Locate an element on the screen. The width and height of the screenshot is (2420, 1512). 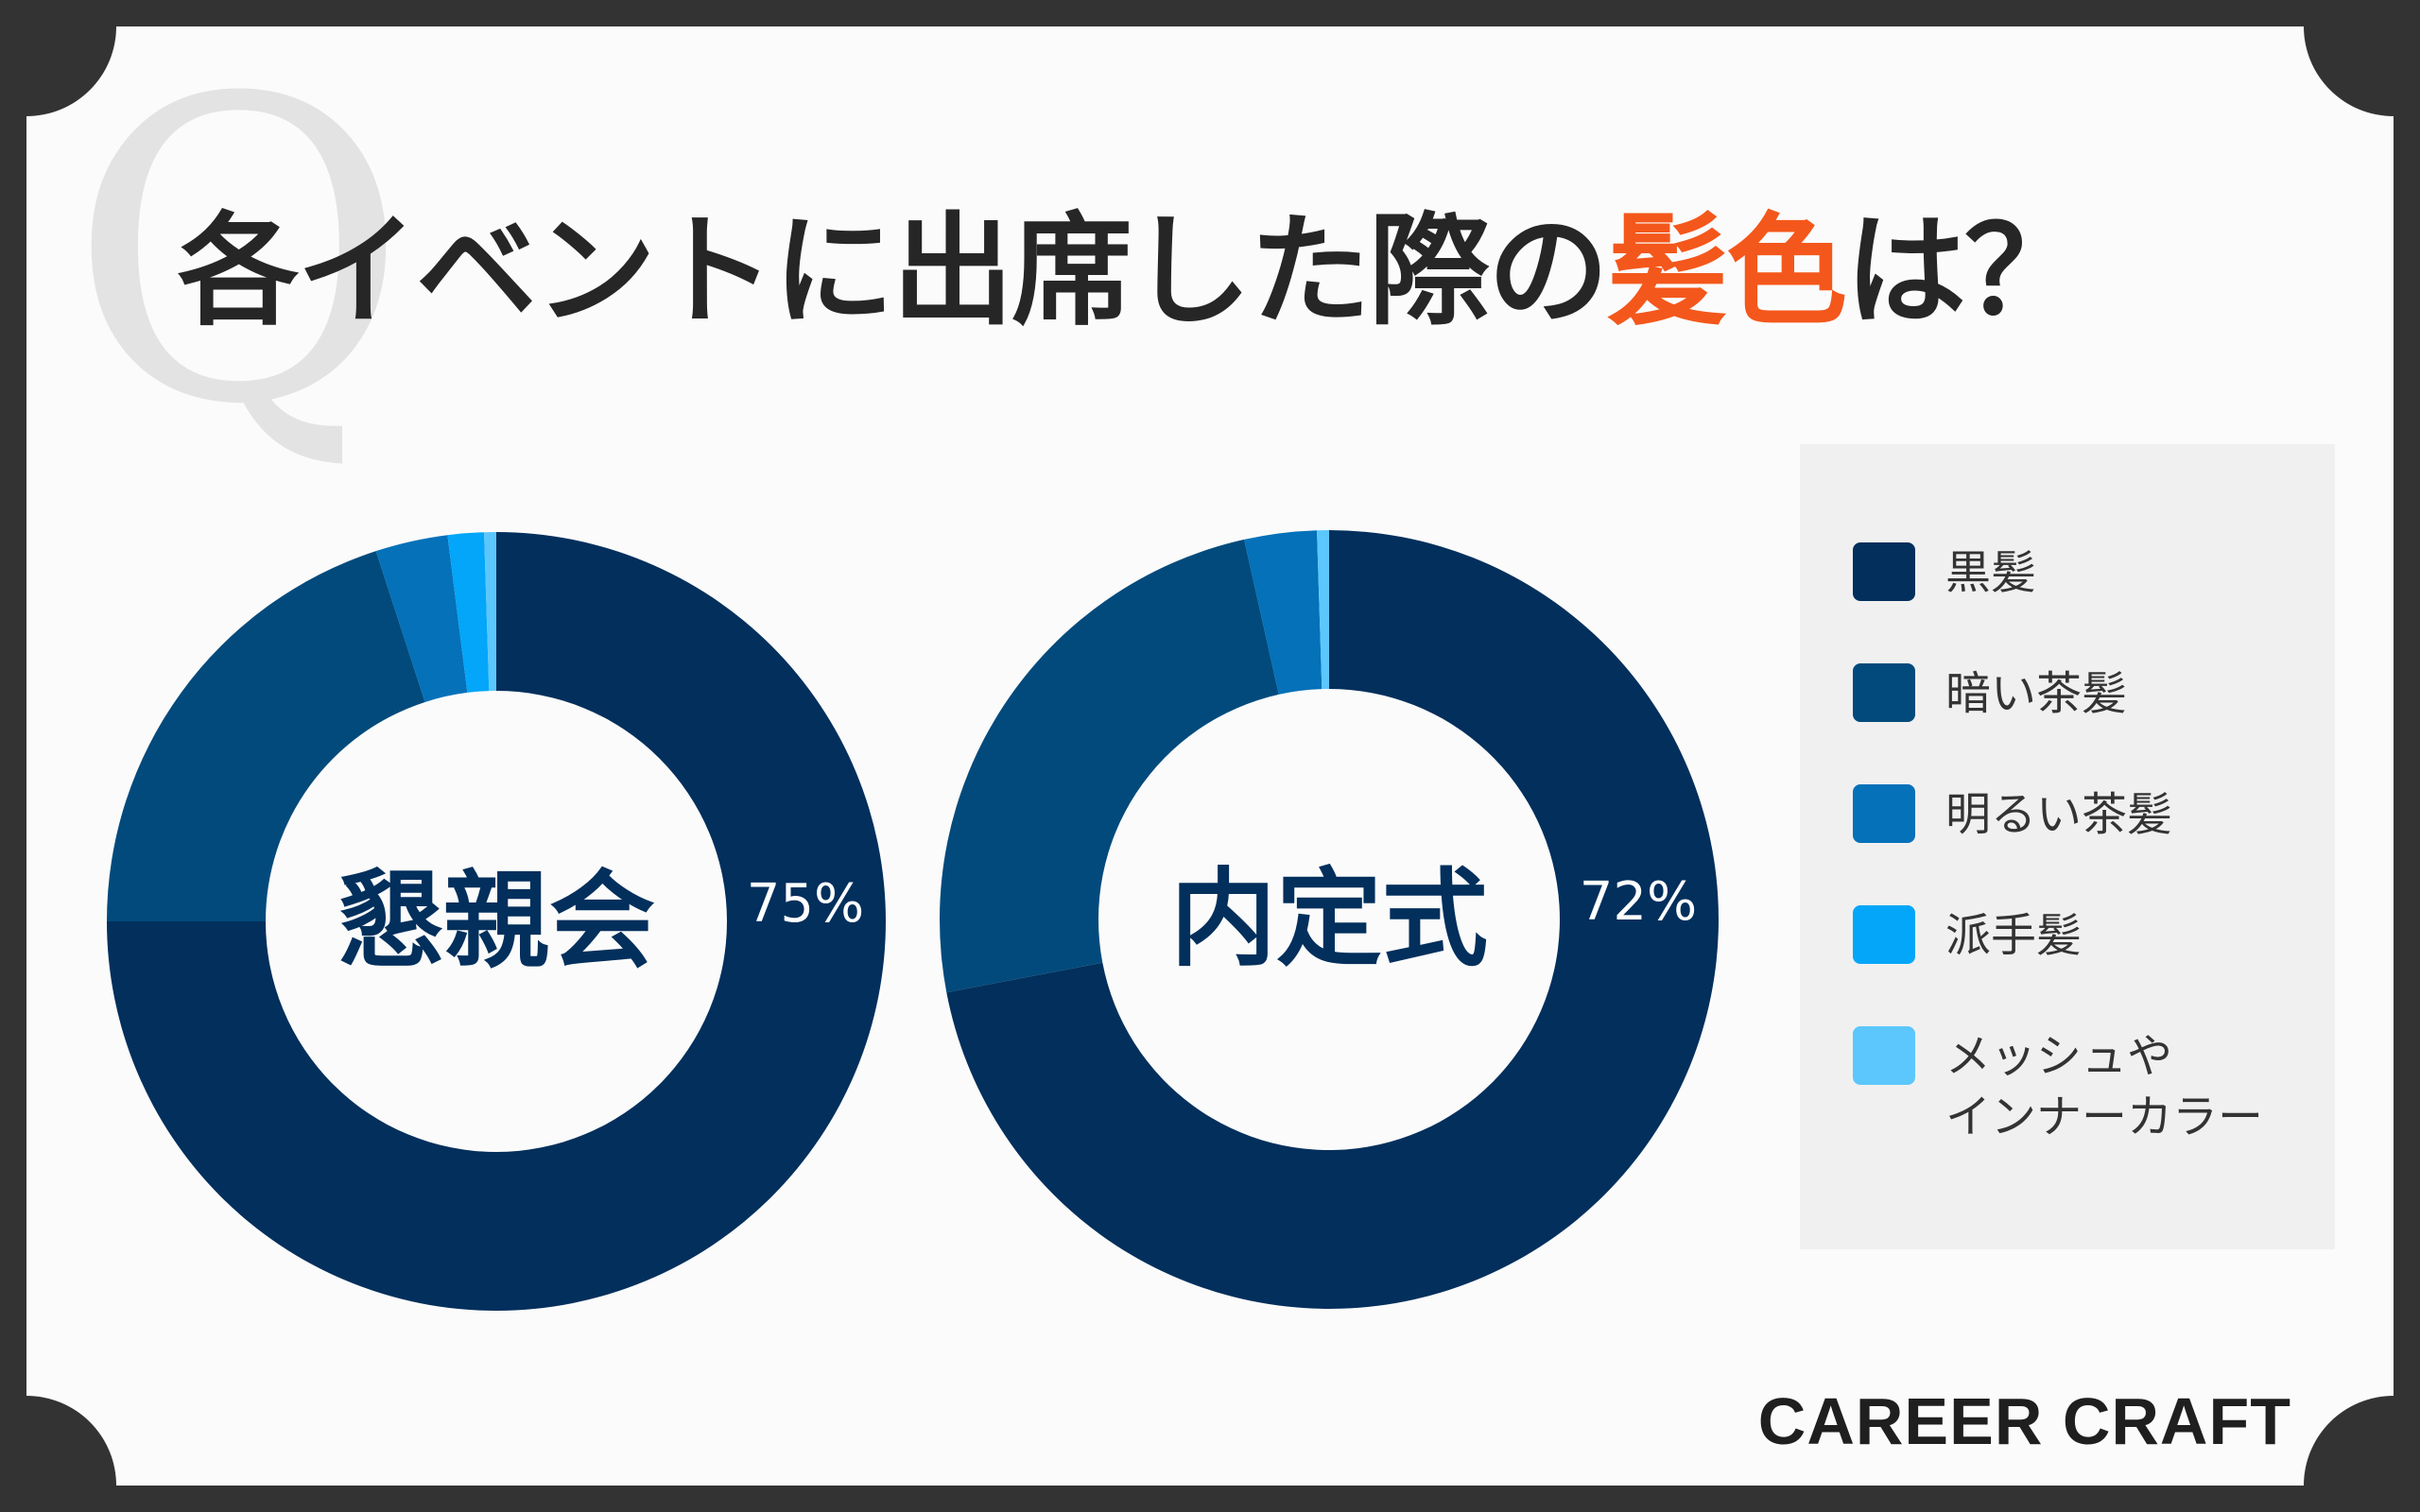
legend-label: メッシュや インナーカラー is located at coordinates (2104, 1086).